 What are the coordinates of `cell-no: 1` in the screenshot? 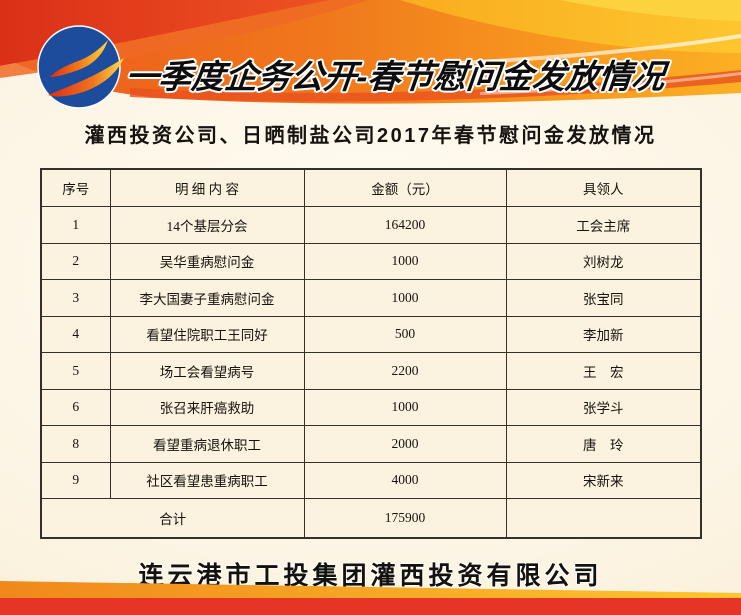 It's located at (75, 225).